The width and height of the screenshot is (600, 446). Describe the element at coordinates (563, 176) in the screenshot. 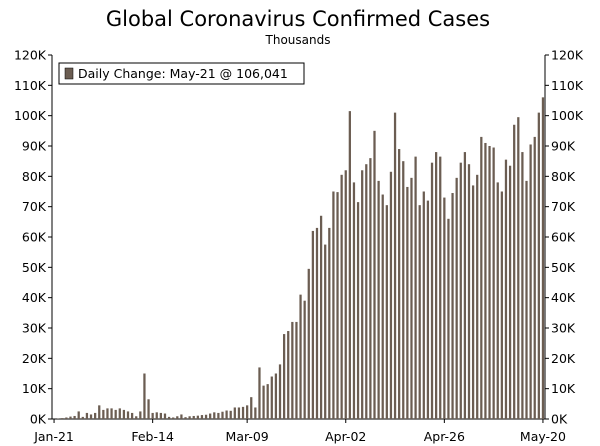

I see `y-tick-label-right: 80K` at that location.